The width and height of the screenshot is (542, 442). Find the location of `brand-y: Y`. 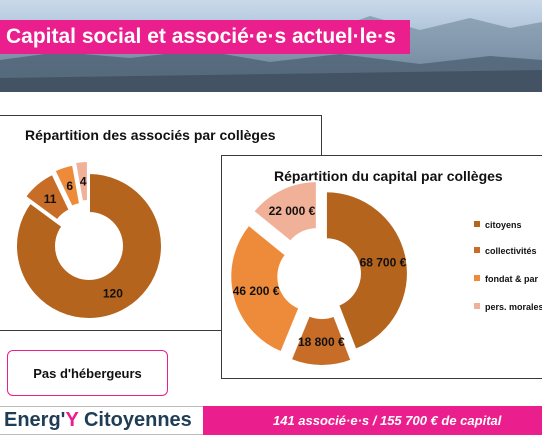

brand-y: Y is located at coordinates (72, 420).